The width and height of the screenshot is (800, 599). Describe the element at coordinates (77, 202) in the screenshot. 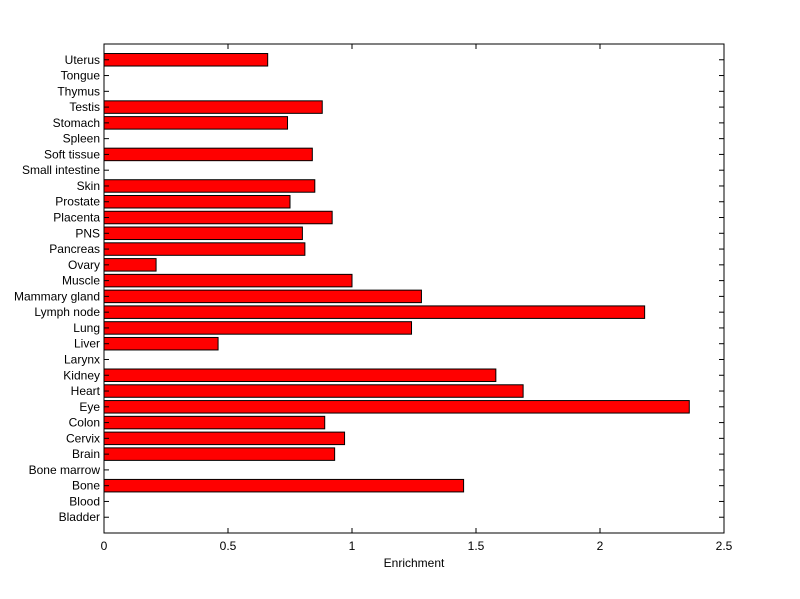

I see `y-tick-label: Prostate` at that location.